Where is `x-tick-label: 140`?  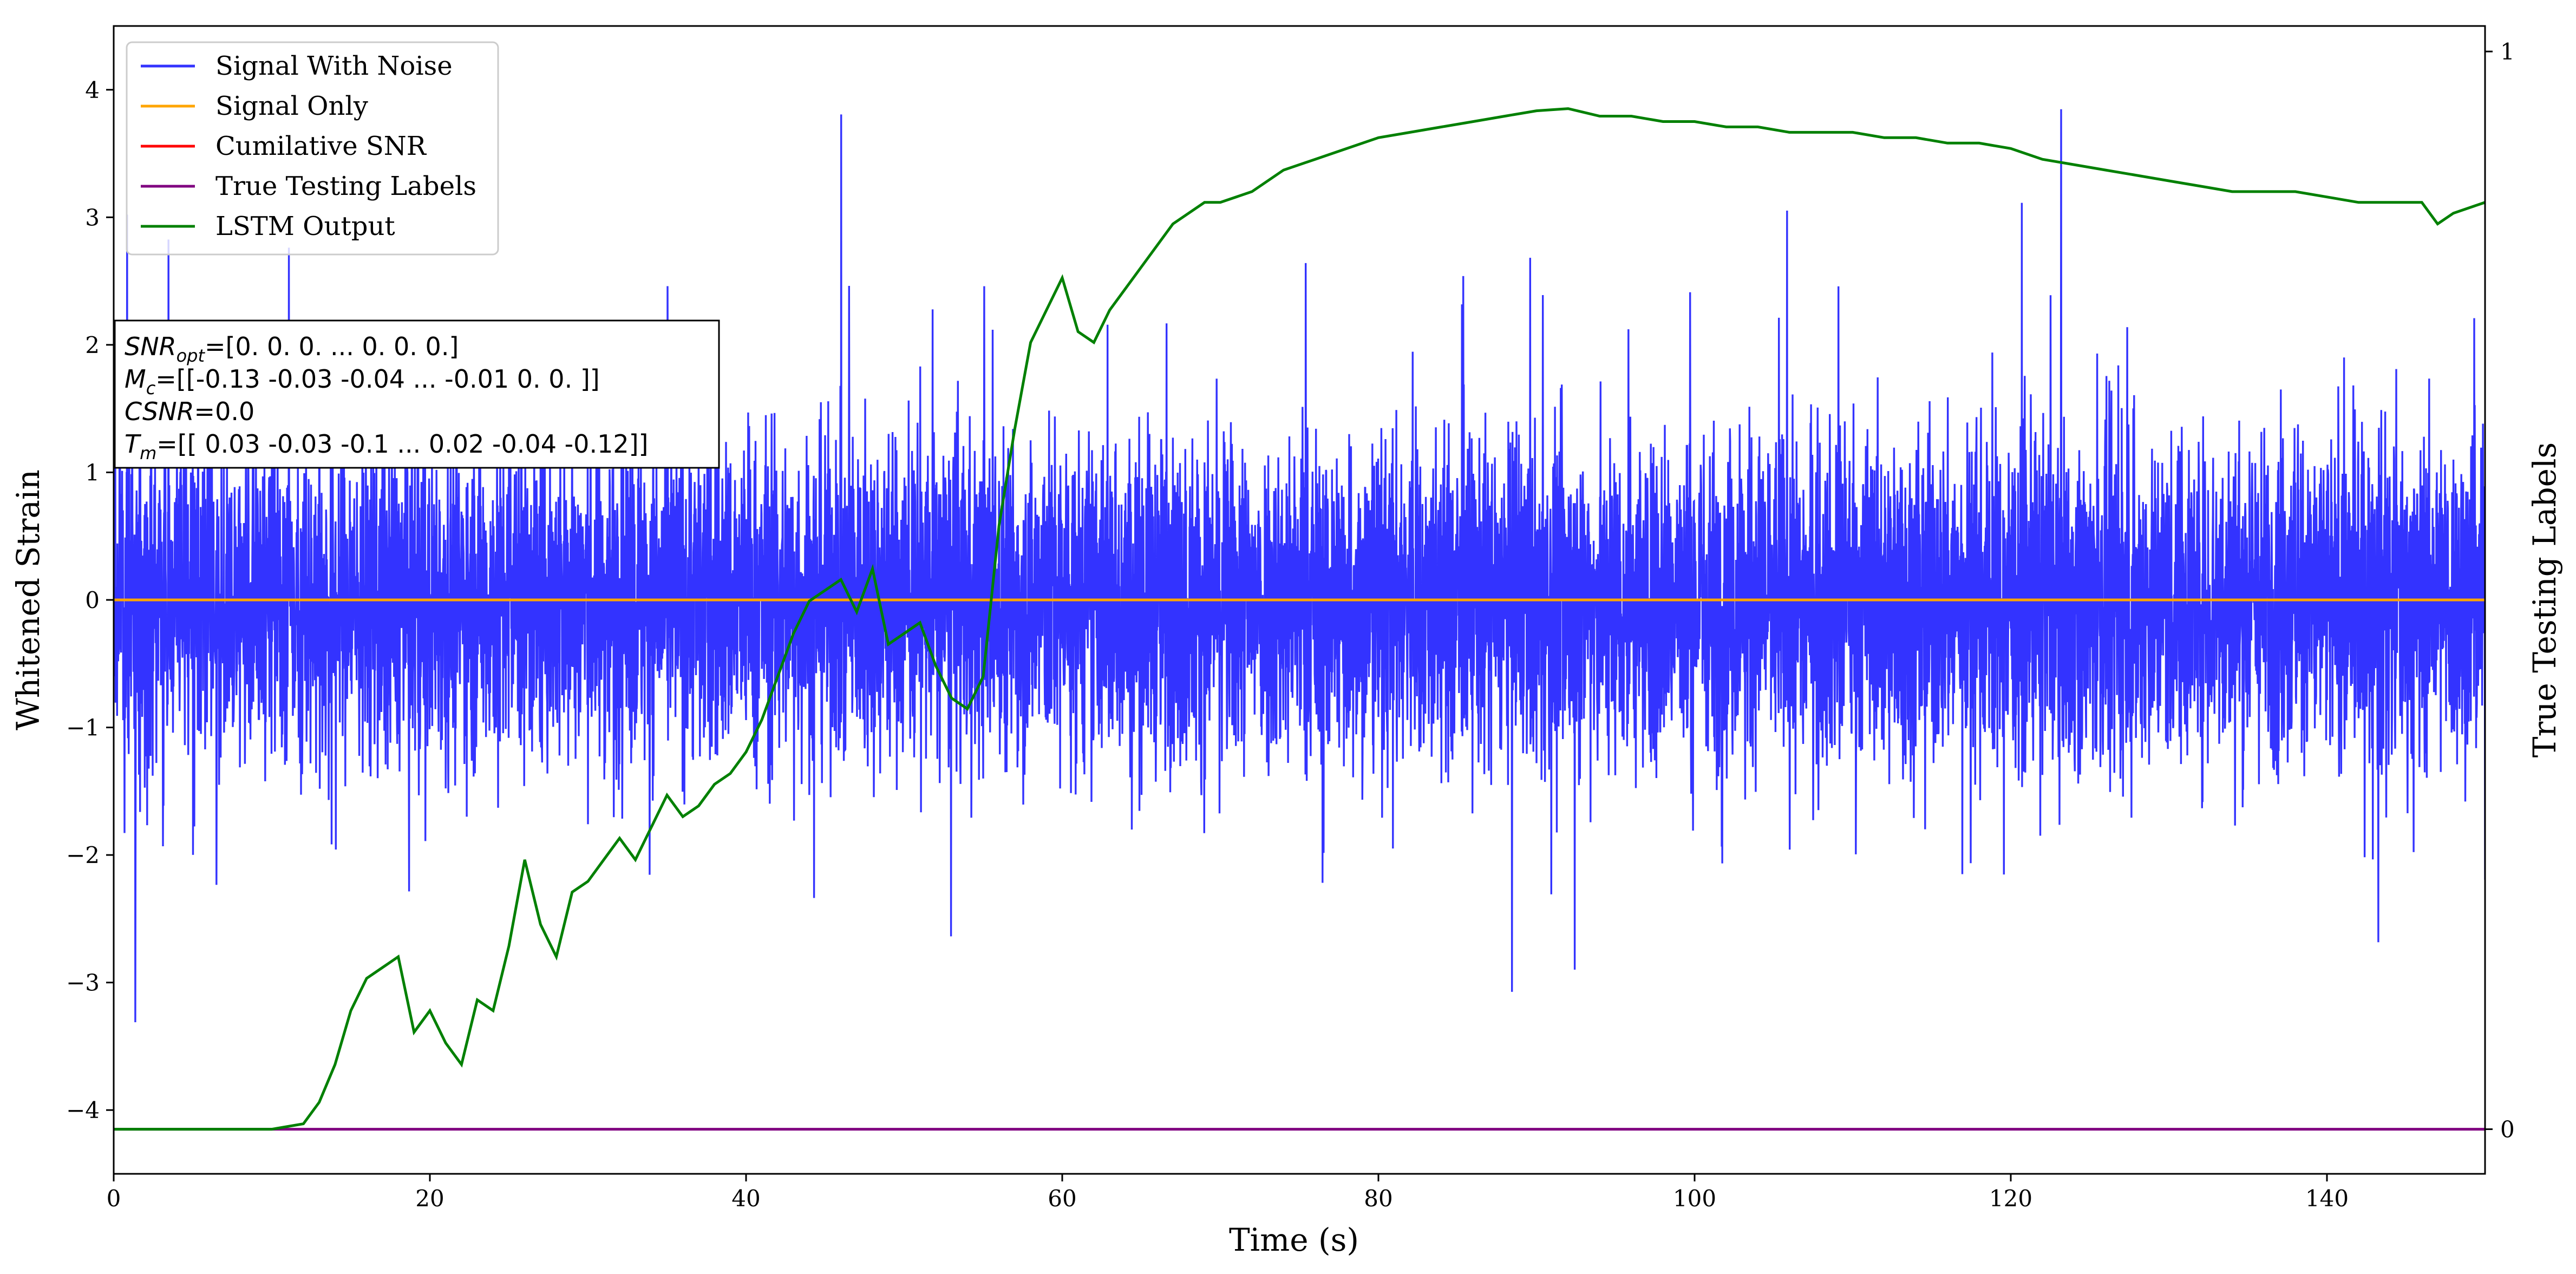
x-tick-label: 140 is located at coordinates (2327, 1198).